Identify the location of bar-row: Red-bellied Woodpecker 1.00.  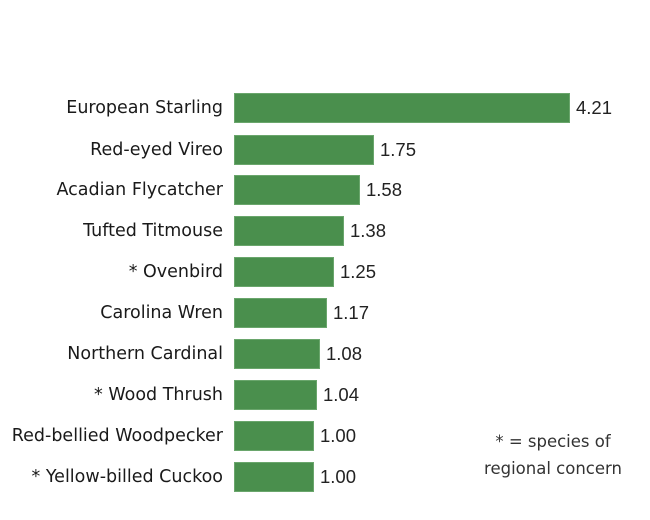
(325, 436).